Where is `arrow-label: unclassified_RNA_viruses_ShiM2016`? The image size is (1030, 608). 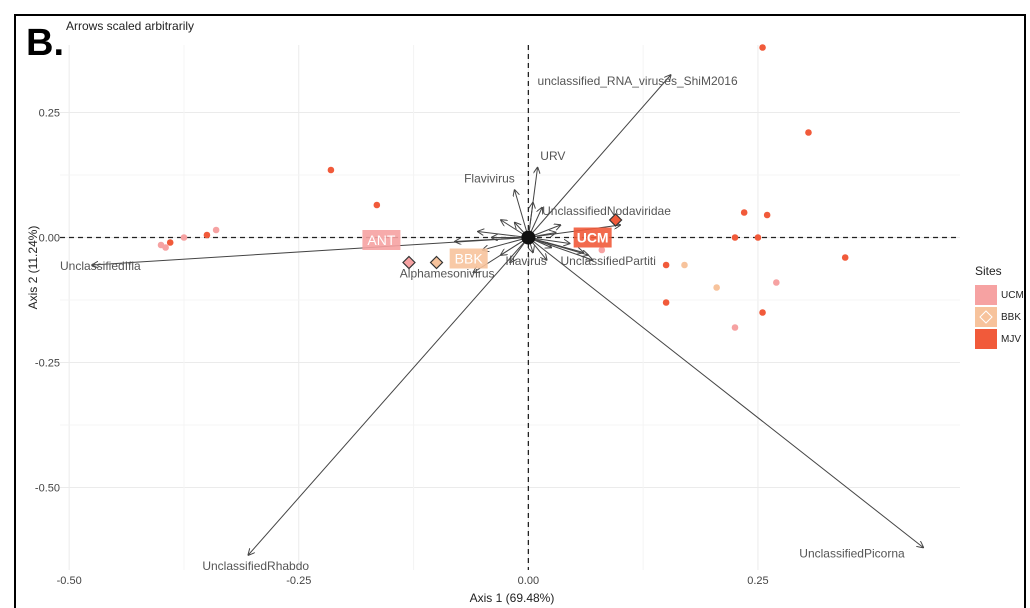
arrow-label: unclassified_RNA_viruses_ShiM2016 is located at coordinates (638, 81).